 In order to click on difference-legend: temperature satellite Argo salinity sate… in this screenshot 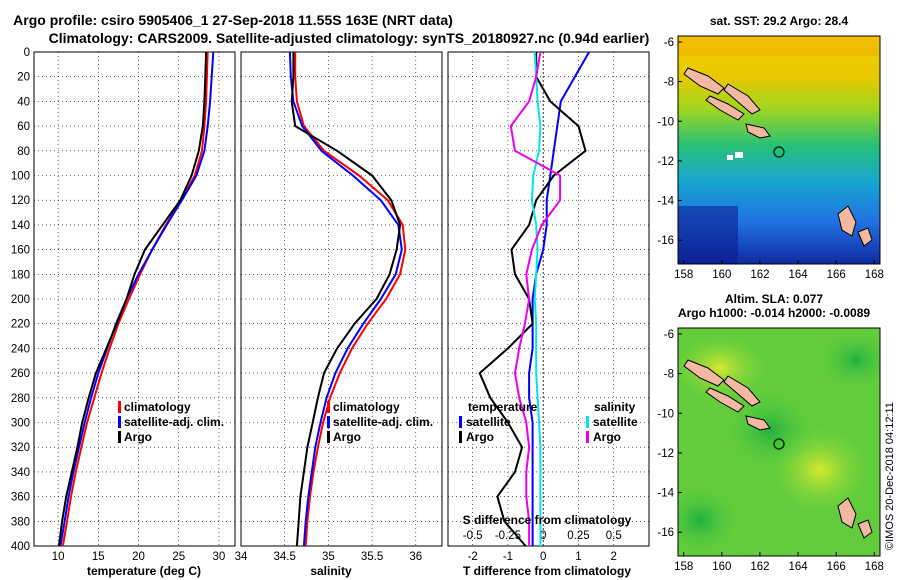, I will do `click(548, 422)`.